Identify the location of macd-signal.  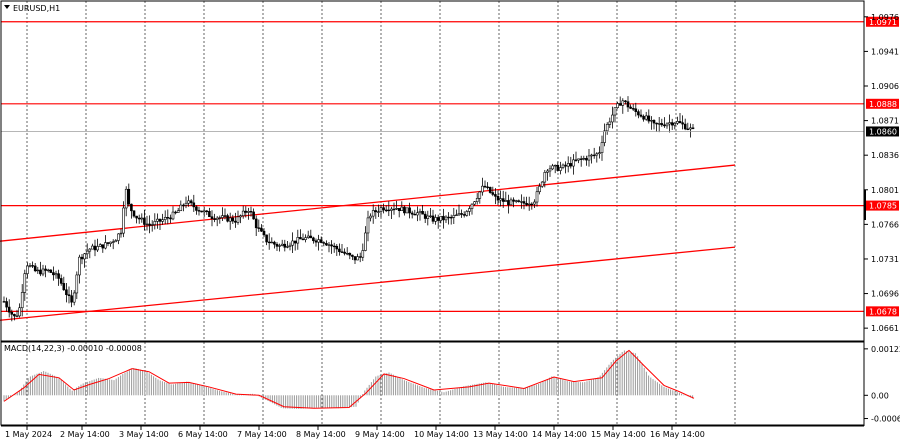
(349, 379).